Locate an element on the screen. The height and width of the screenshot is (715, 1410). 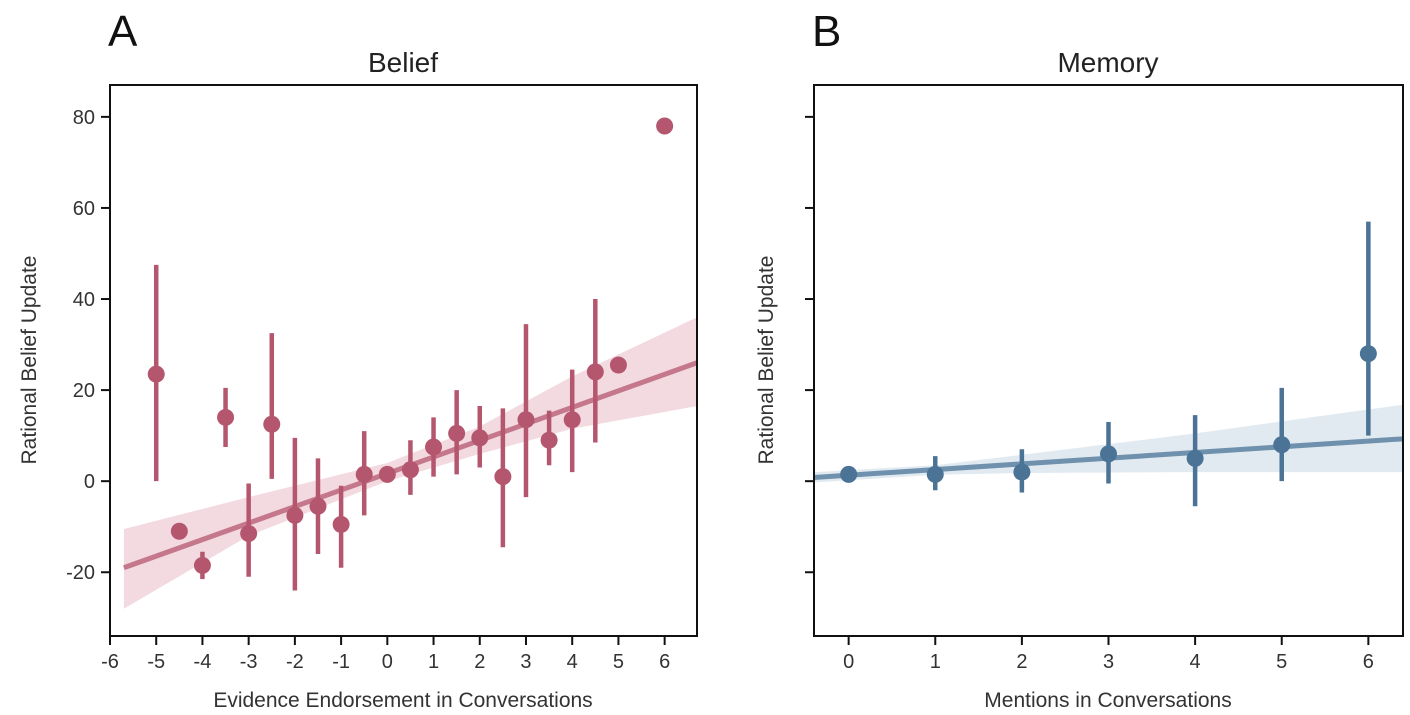
panel-a-x-tick-label-12: 6 is located at coordinates (664, 662).